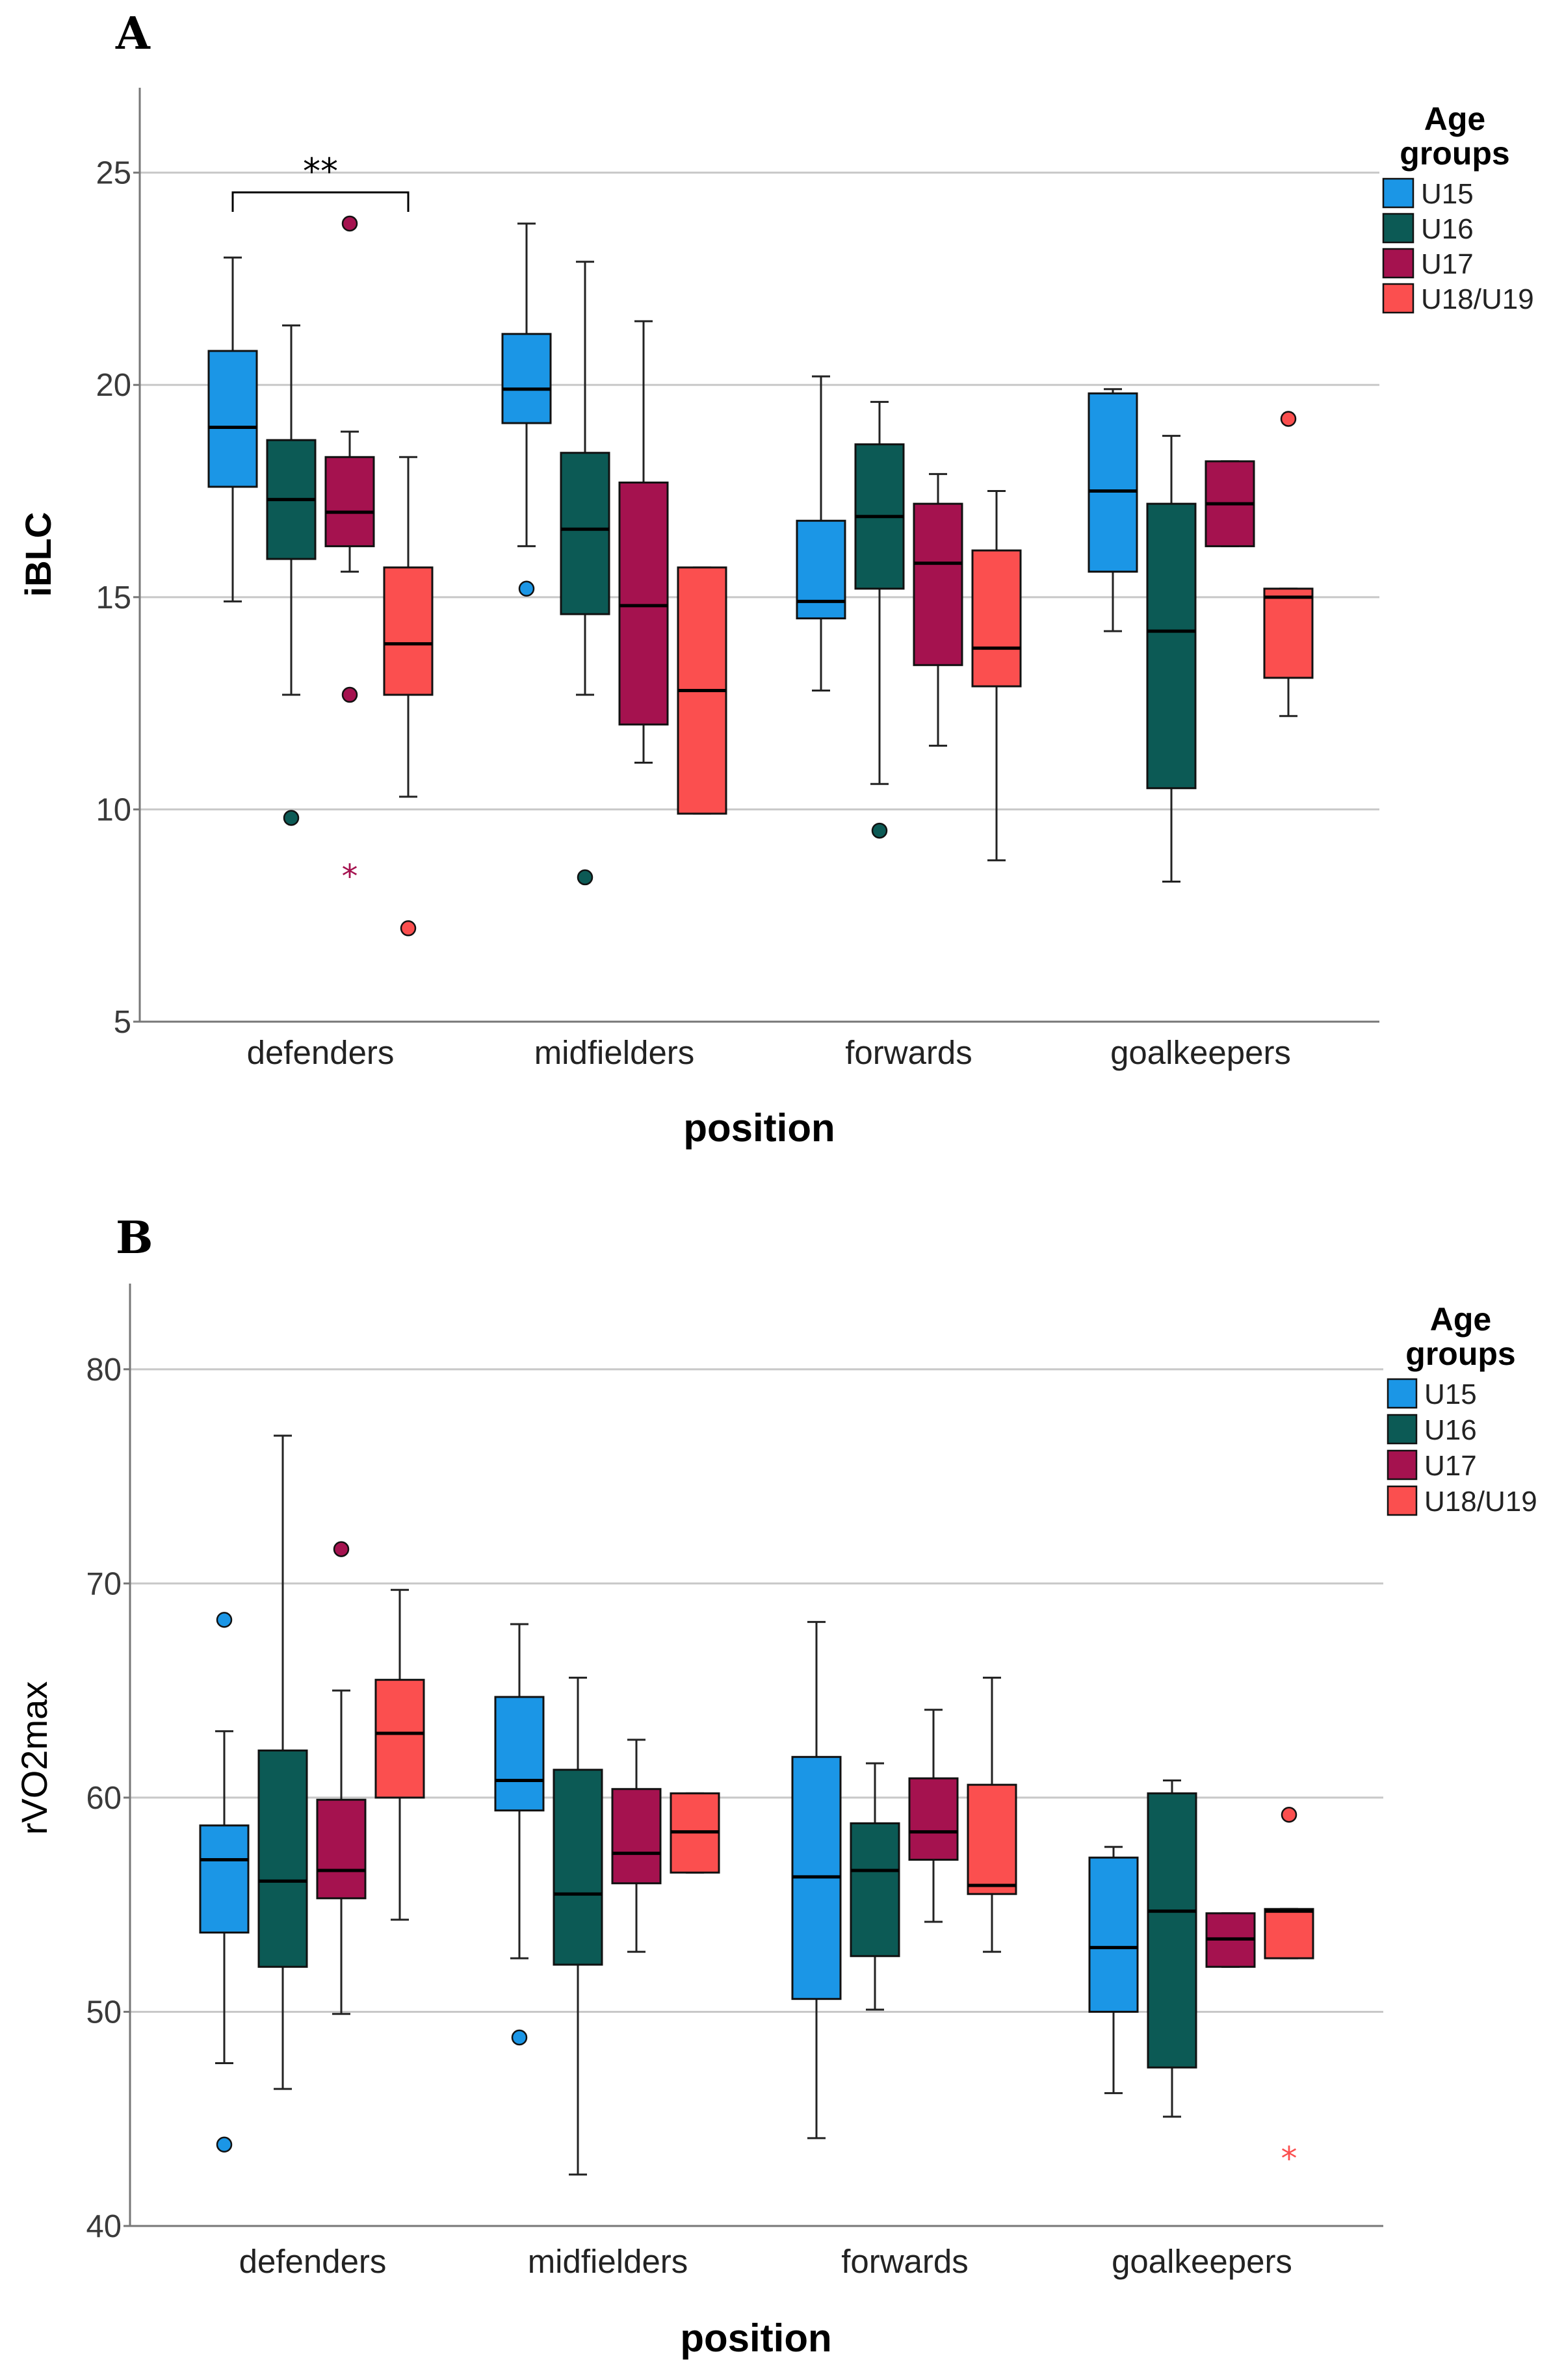 The image size is (1551, 2380). I want to click on box-U15-defenders, so click(233, 429).